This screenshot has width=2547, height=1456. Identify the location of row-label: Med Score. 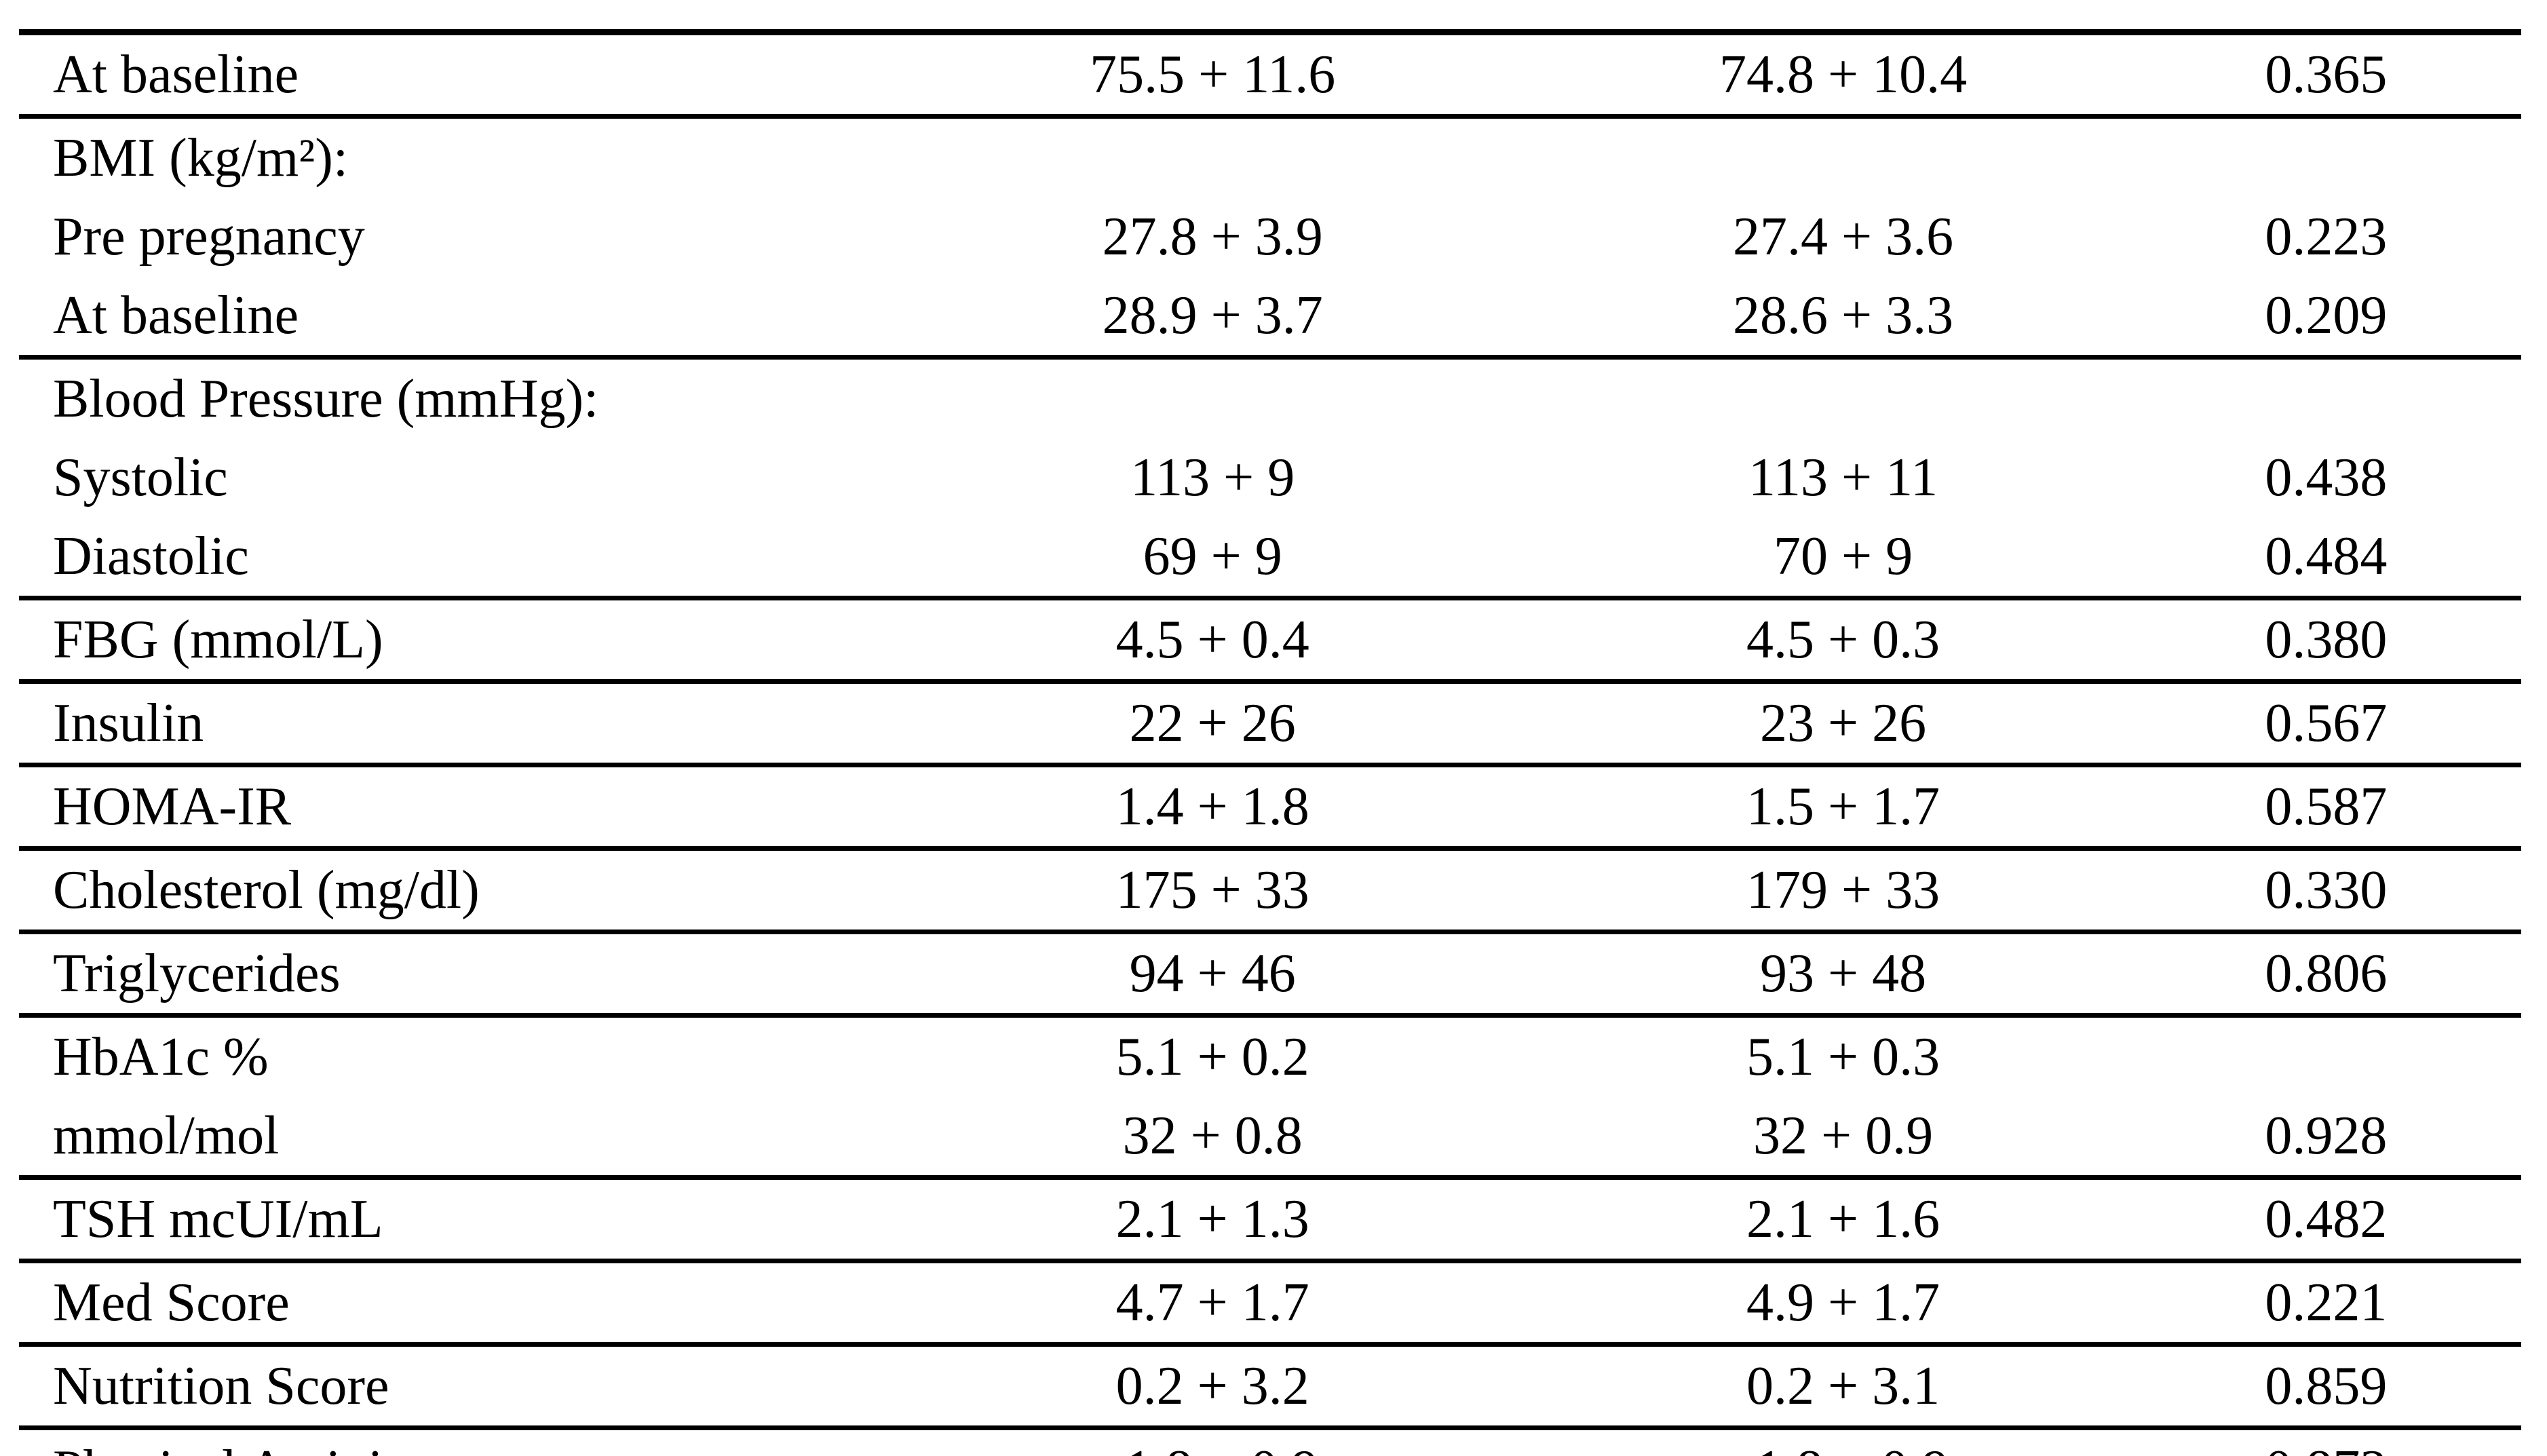
(171, 1303).